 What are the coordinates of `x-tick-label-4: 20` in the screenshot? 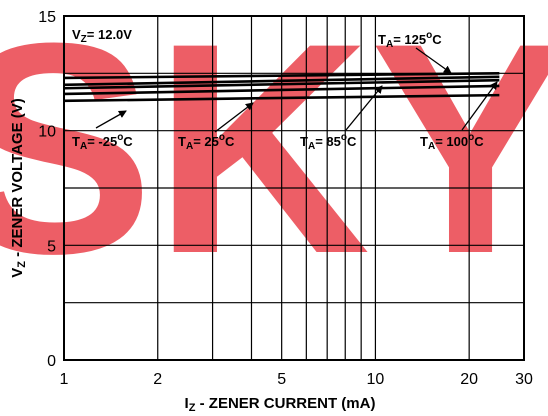 It's located at (469, 379).